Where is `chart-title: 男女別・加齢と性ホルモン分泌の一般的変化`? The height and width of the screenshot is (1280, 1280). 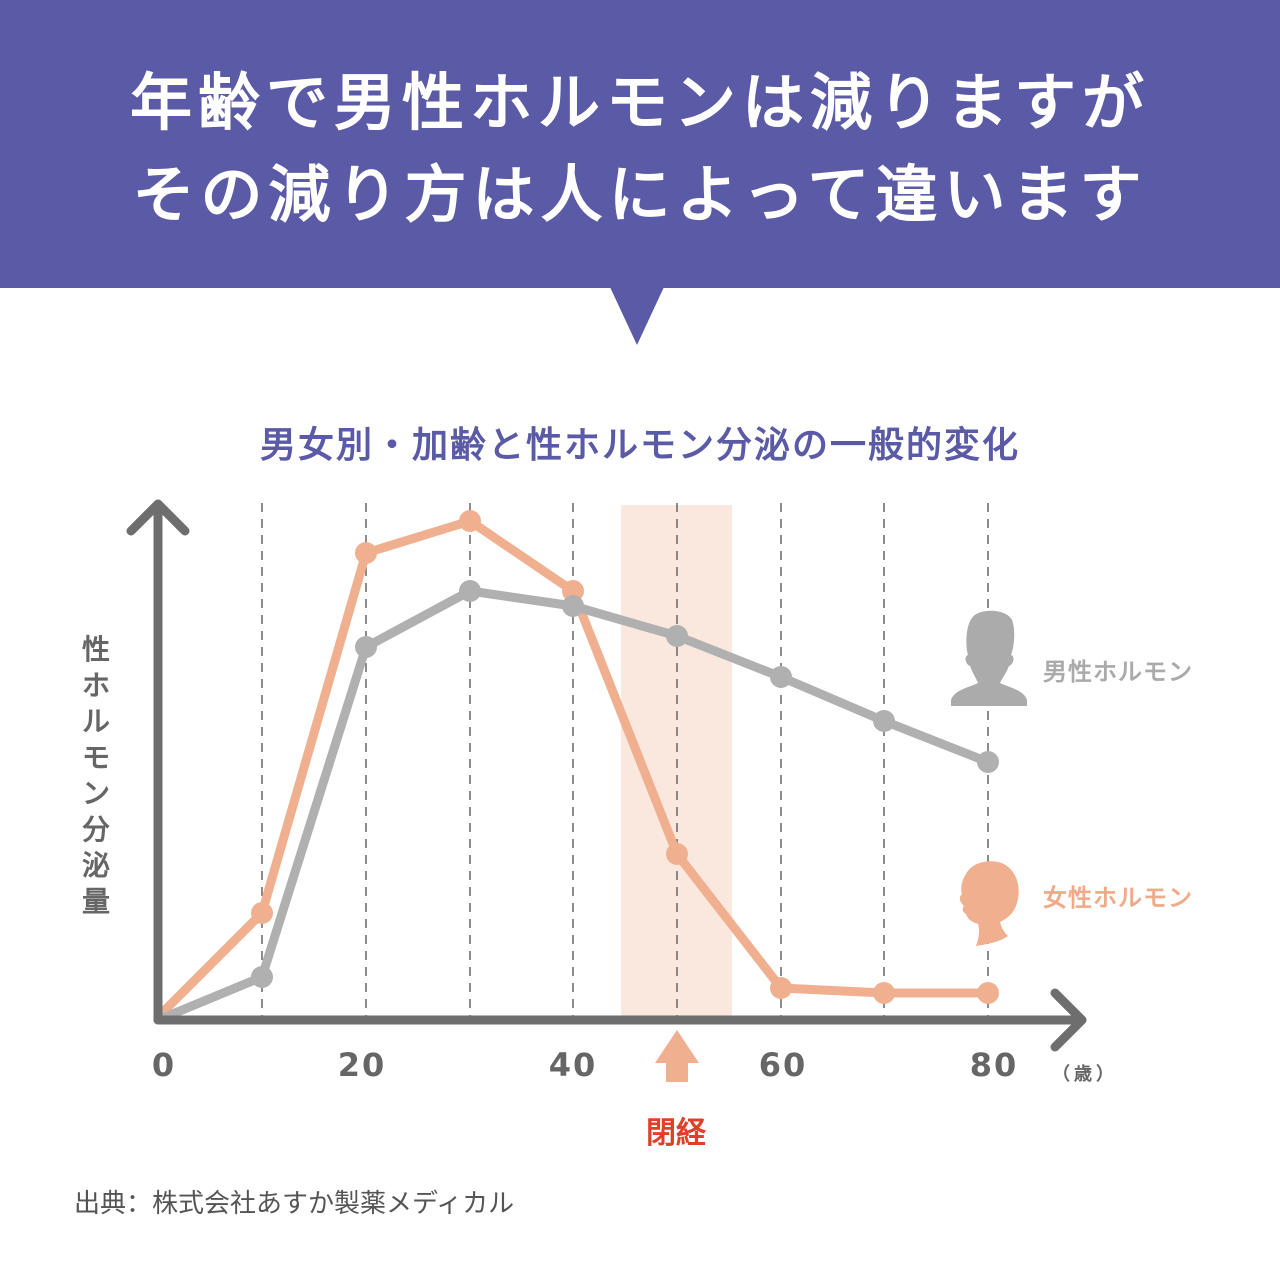 chart-title: 男女別・加齢と性ホルモン分泌の一般的変化 is located at coordinates (639, 445).